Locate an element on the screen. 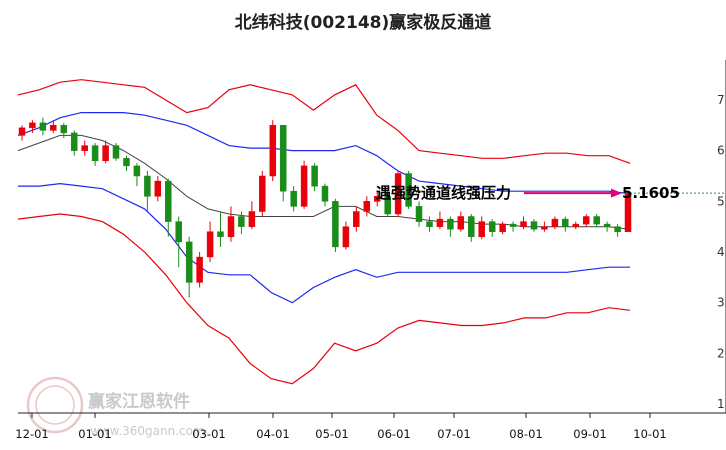 Image resolution: width=726 pixels, height=450 pixels. x-tick-label: 05-01 is located at coordinates (331, 434).